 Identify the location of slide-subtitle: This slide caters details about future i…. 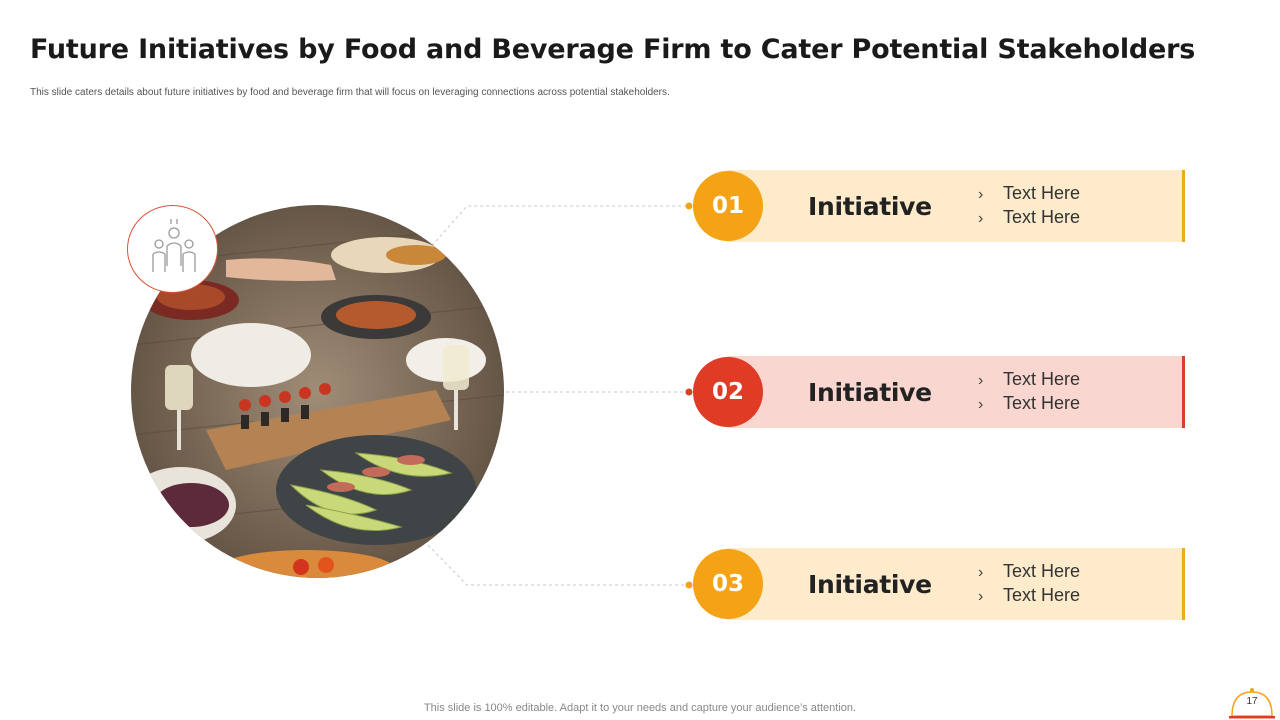
(350, 92).